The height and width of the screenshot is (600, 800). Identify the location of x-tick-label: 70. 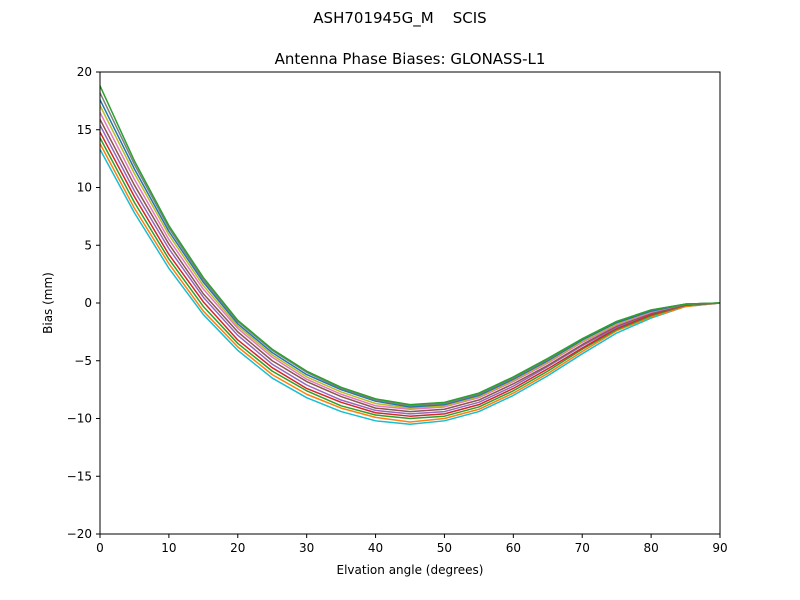
(582, 548).